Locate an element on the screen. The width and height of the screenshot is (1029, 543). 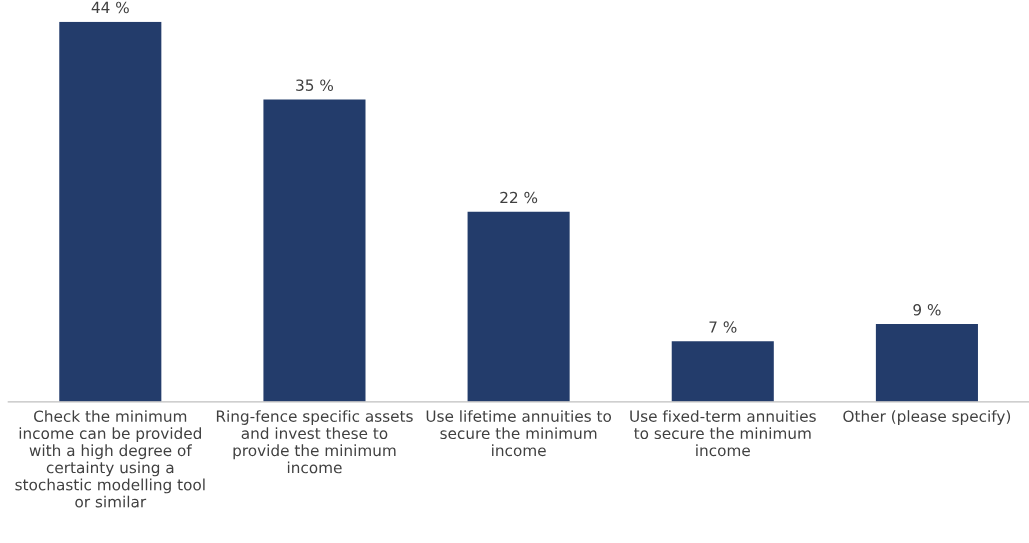
x-tick-label: Check the minimum income can be provided with a high degree of certainty using a stochastic modelling tool or similar is located at coordinates (110, 459).